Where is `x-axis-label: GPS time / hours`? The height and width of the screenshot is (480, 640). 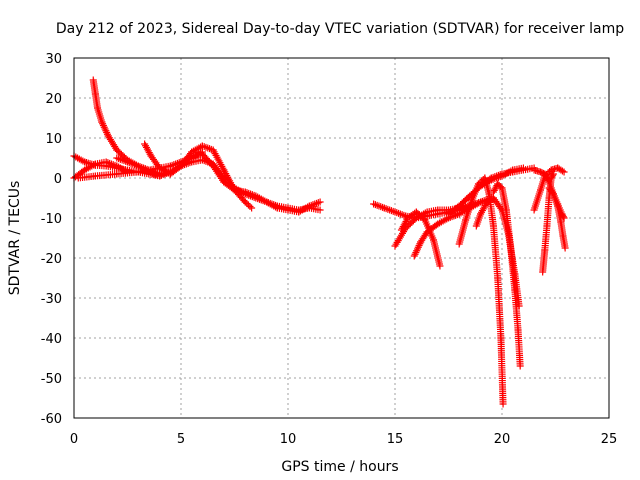 x-axis-label: GPS time / hours is located at coordinates (339, 467).